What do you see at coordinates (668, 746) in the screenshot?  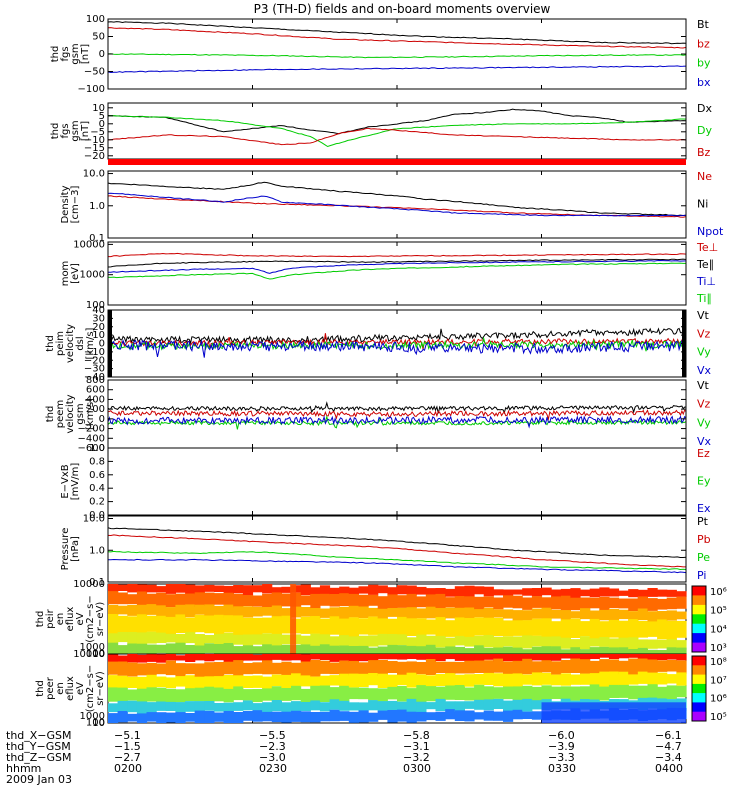 I see `footer-y-value: −4.7` at bounding box center [668, 746].